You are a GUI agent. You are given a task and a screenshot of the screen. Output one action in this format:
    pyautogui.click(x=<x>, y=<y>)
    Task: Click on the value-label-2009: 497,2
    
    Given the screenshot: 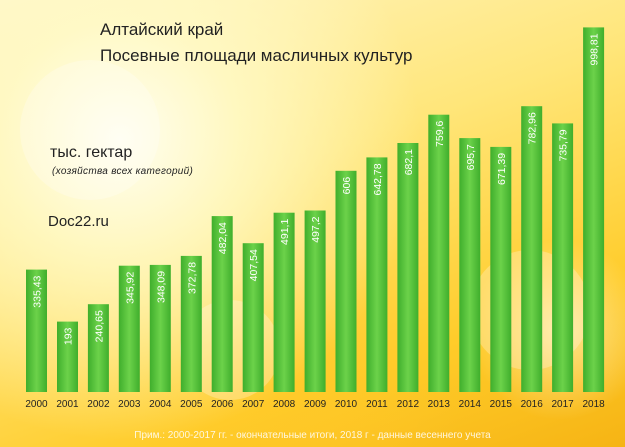 What is the action you would take?
    pyautogui.click(x=316, y=229)
    